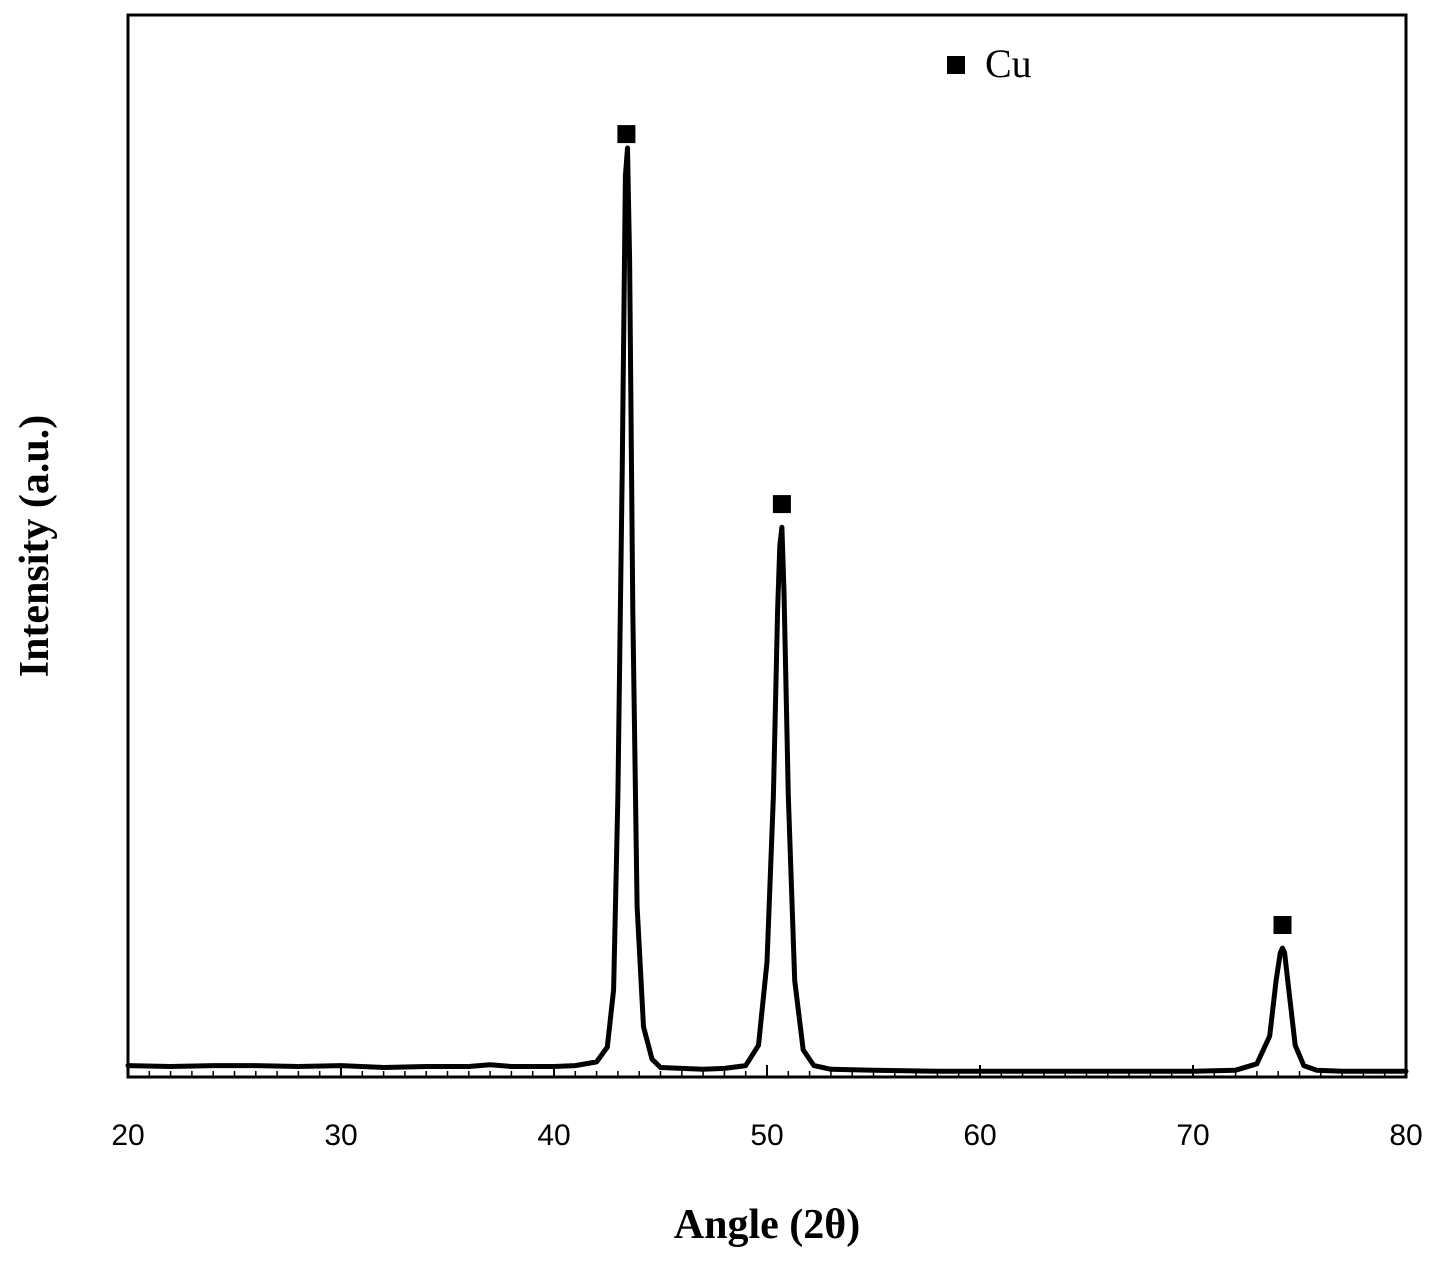 The width and height of the screenshot is (1437, 1262). Describe the element at coordinates (1405, 1135) in the screenshot. I see `x-tick-label: 80` at that location.